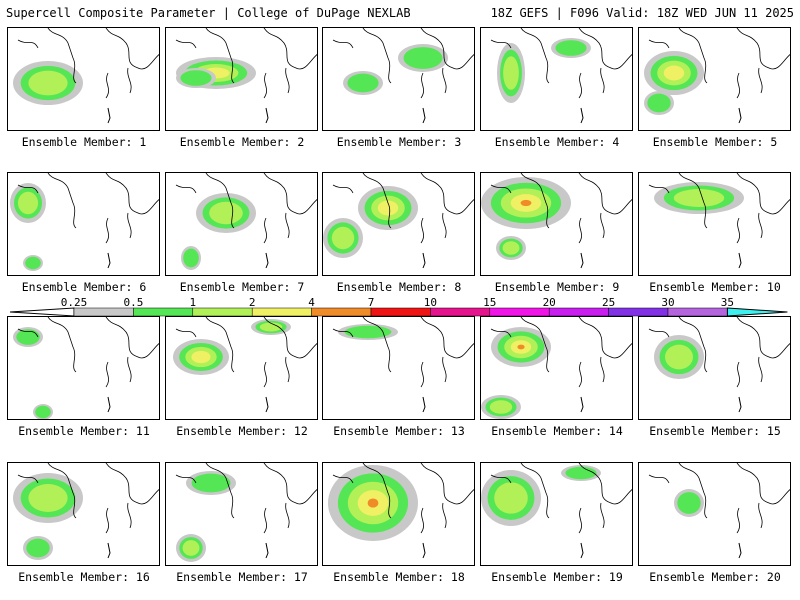 The image size is (800, 600). I want to click on member-label: Ensemble Member: 8, so click(399, 287).